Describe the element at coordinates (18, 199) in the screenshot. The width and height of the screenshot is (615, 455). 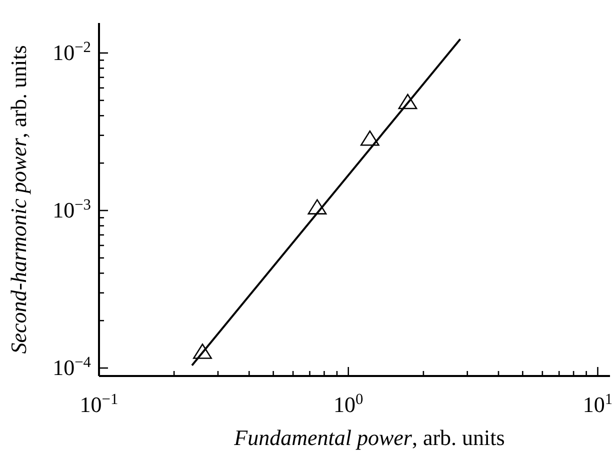
I see `y-axis-title: Second-harmonic power, arb. units` at that location.